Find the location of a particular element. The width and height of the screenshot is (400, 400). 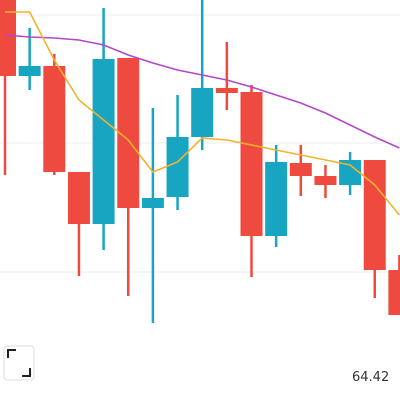

fullscreen-icon is located at coordinates (19, 363).